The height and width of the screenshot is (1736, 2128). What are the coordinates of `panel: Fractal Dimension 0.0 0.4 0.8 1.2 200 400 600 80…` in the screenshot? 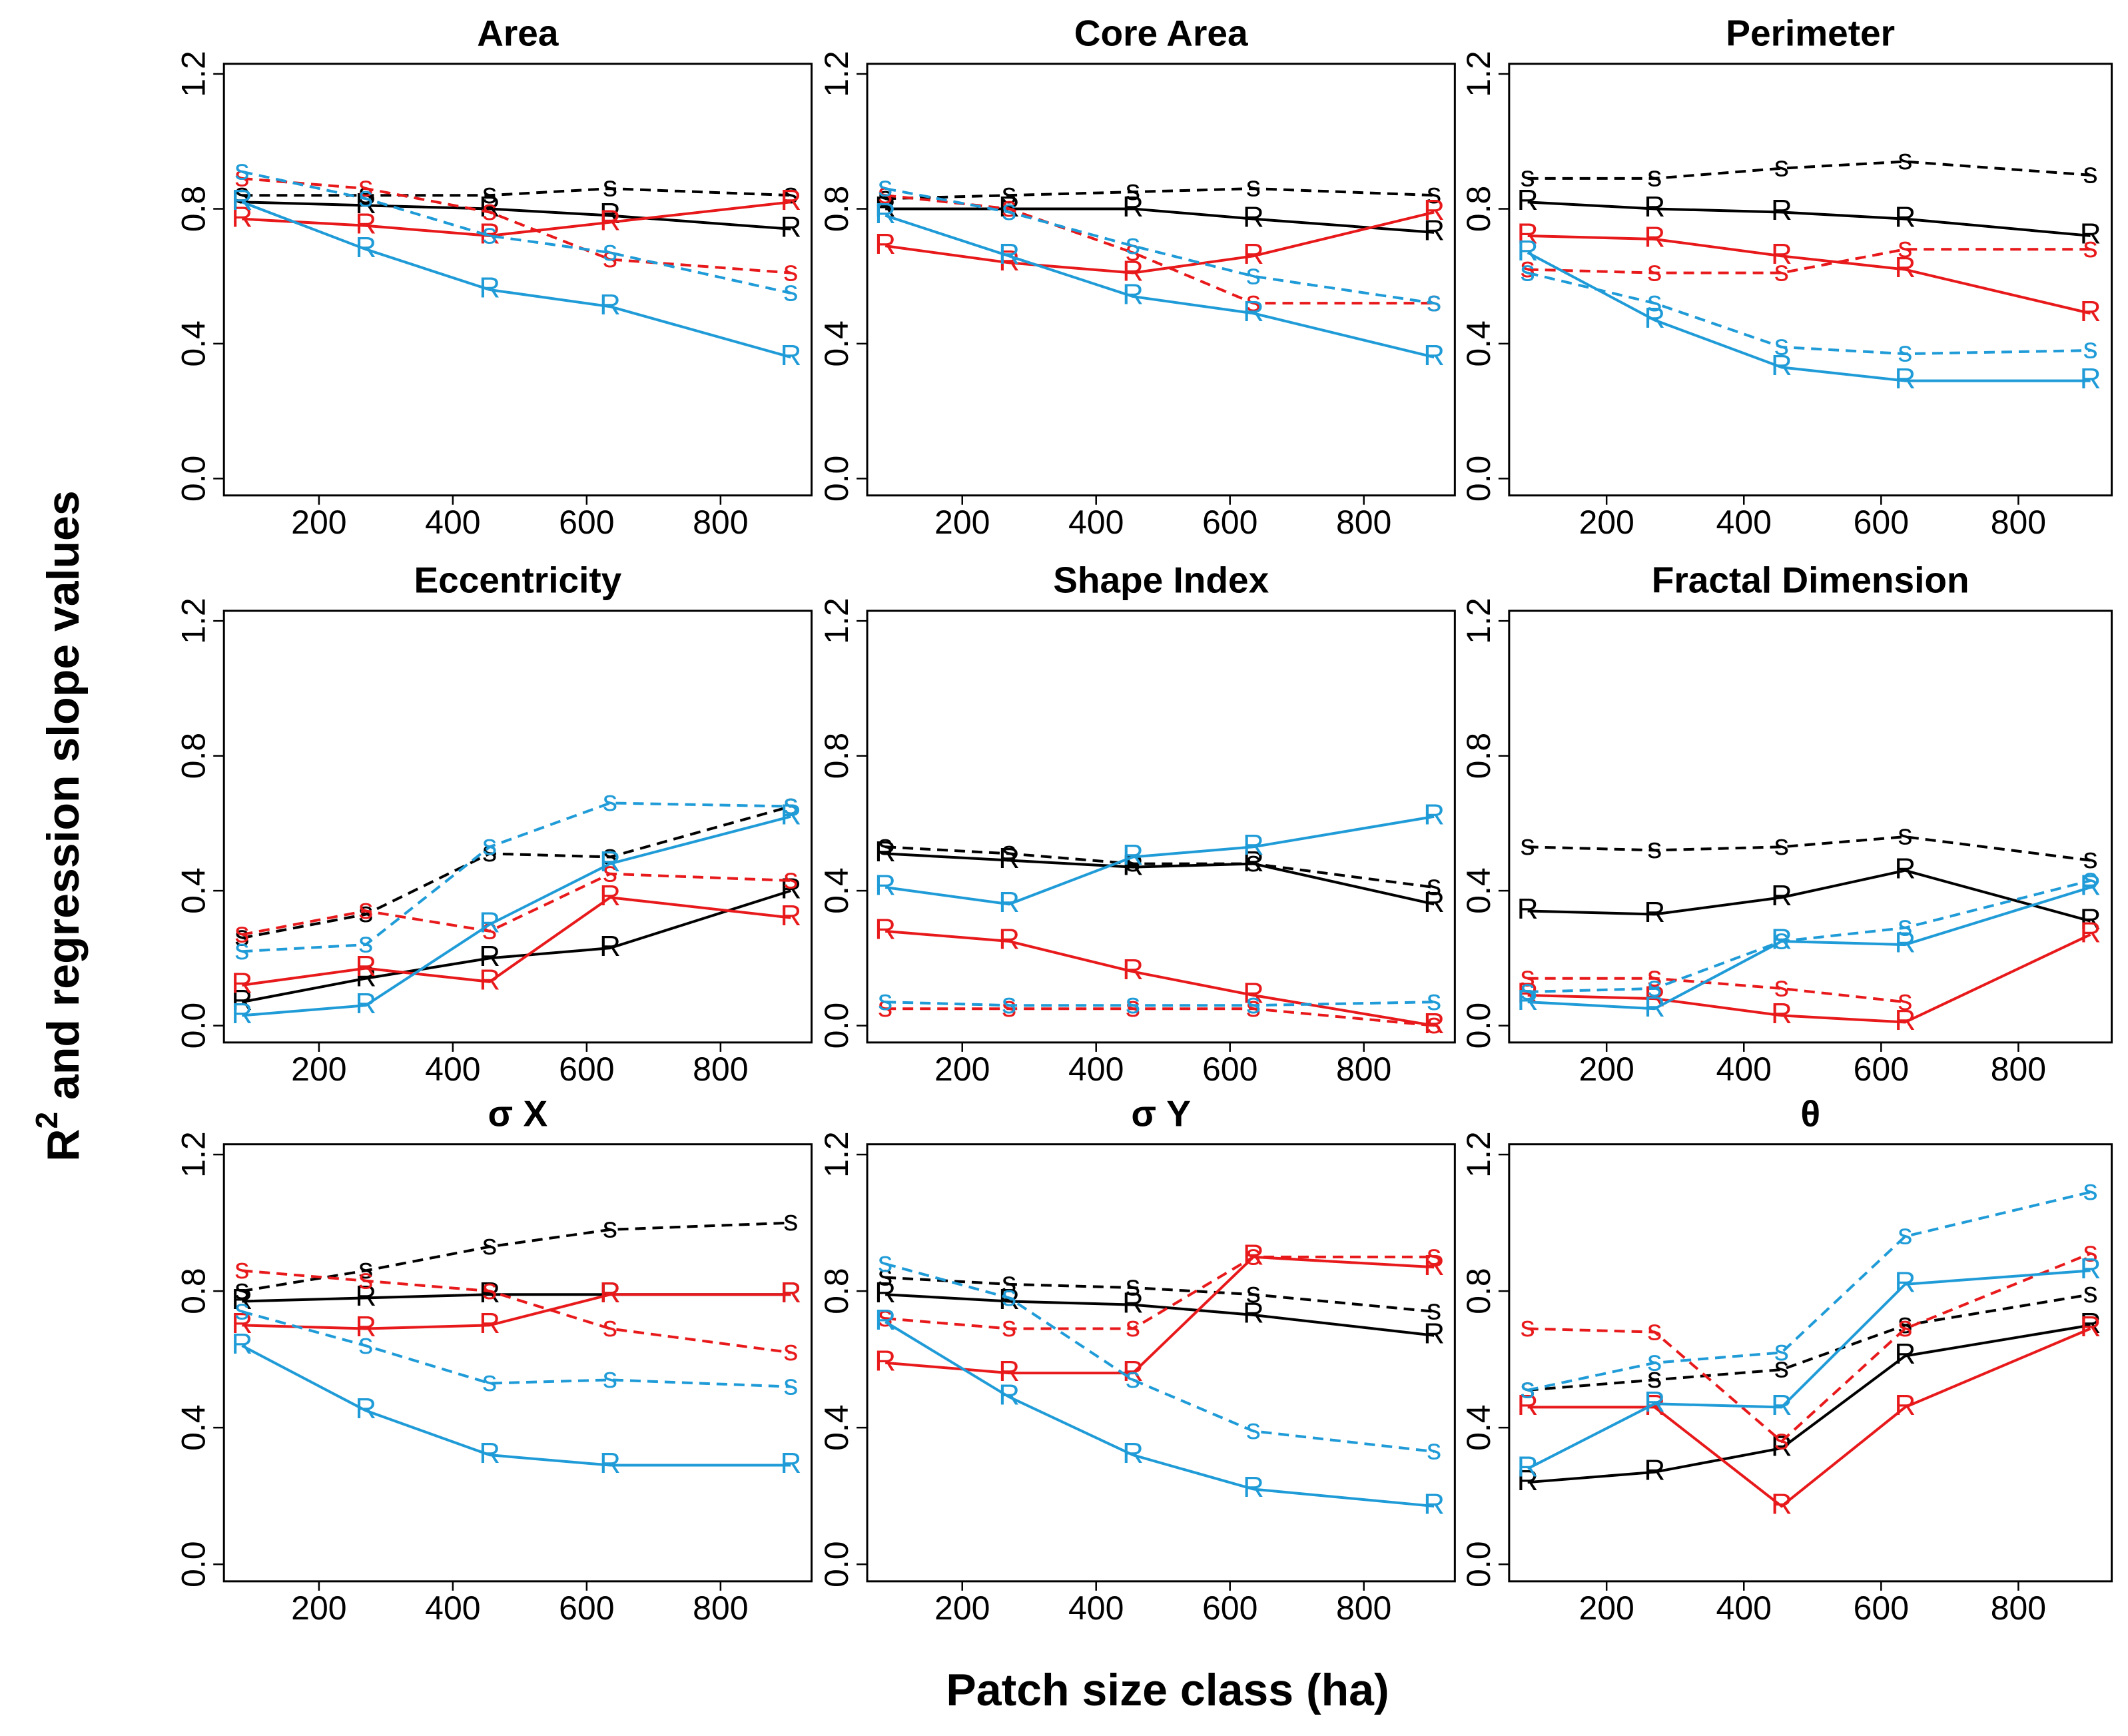 It's located at (1786, 823).